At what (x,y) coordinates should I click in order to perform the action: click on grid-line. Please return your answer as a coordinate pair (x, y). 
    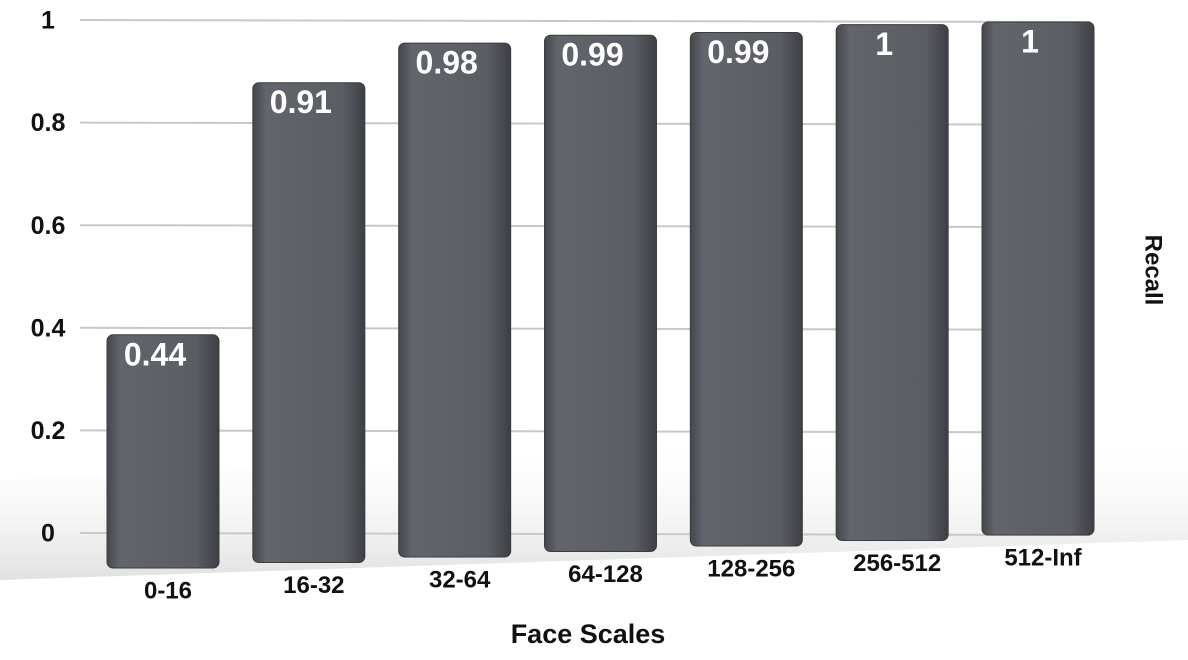
    Looking at the image, I should click on (585, 21).